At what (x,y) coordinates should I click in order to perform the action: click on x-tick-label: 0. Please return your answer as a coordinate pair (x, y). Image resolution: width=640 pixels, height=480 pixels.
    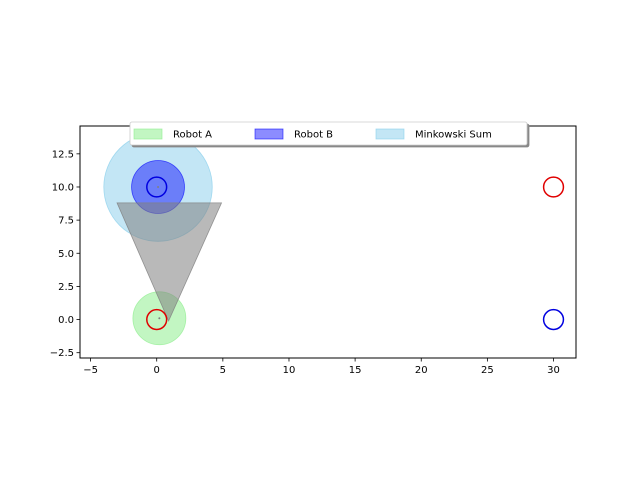
    Looking at the image, I should click on (157, 370).